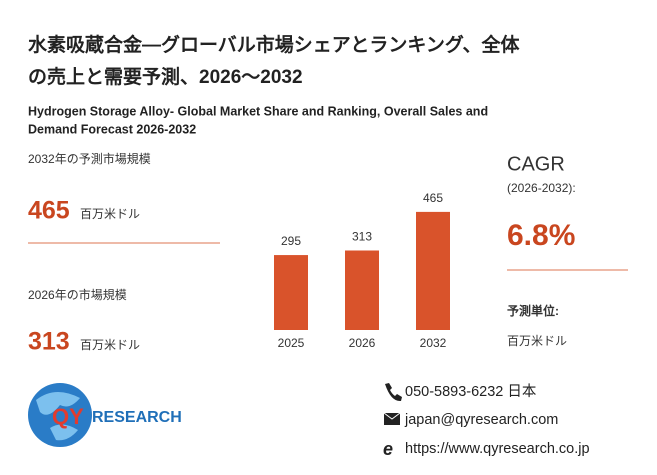  Describe the element at coordinates (470, 391) in the screenshot. I see `phone: 050-5893-6232 日本` at that location.